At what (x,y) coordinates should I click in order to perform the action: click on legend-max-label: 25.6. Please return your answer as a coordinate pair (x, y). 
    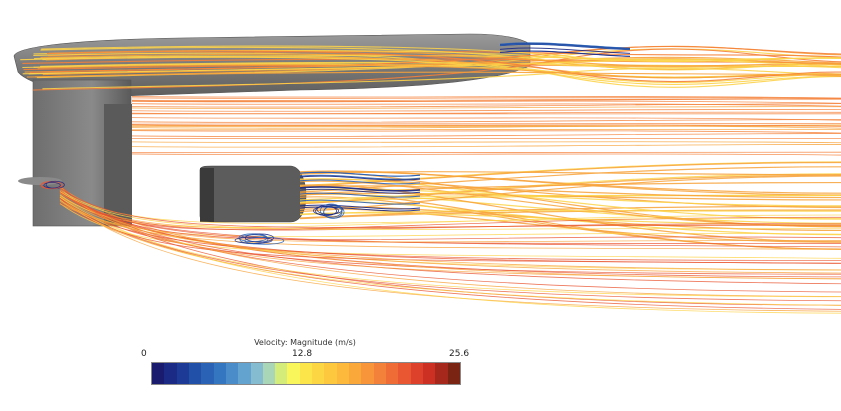
    Looking at the image, I should click on (459, 354).